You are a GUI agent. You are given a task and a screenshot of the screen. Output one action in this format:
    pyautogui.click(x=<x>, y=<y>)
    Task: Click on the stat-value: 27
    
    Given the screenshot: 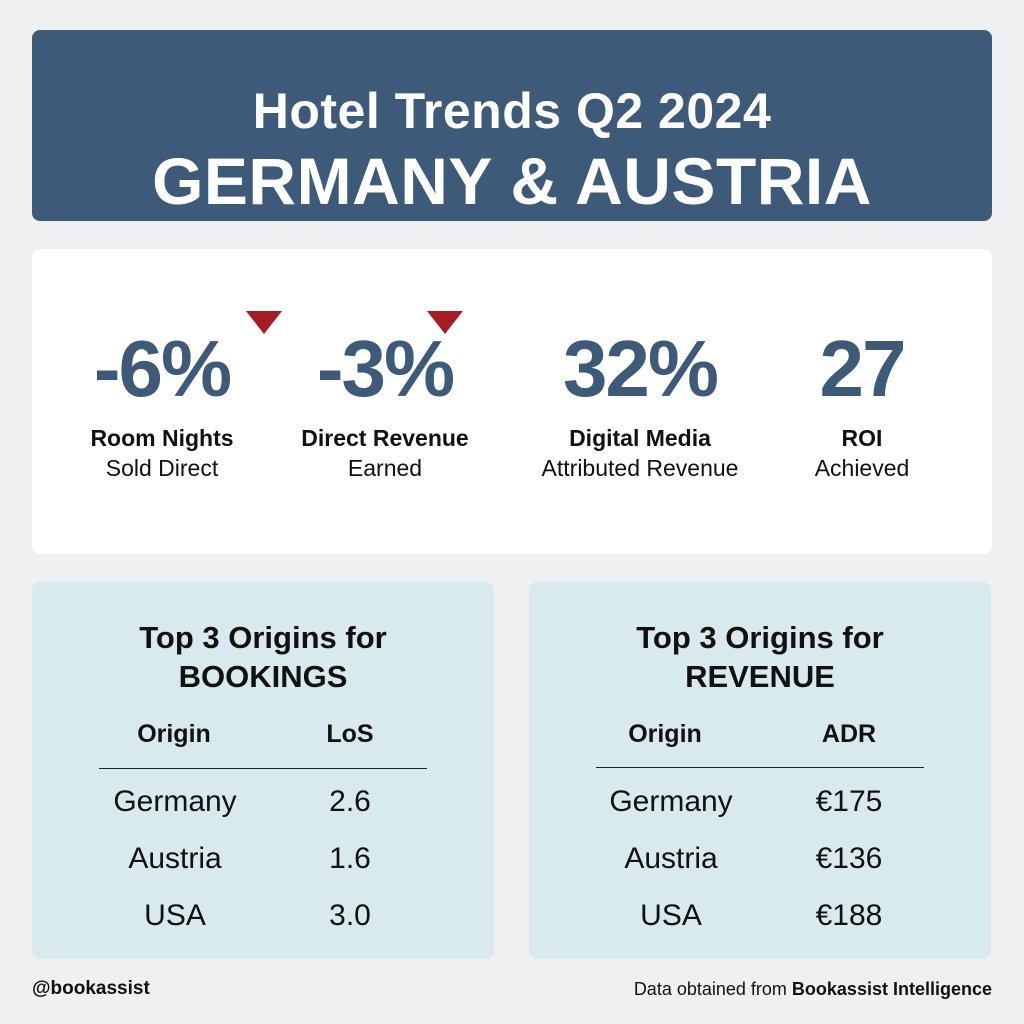 What is the action you would take?
    pyautogui.click(x=863, y=368)
    